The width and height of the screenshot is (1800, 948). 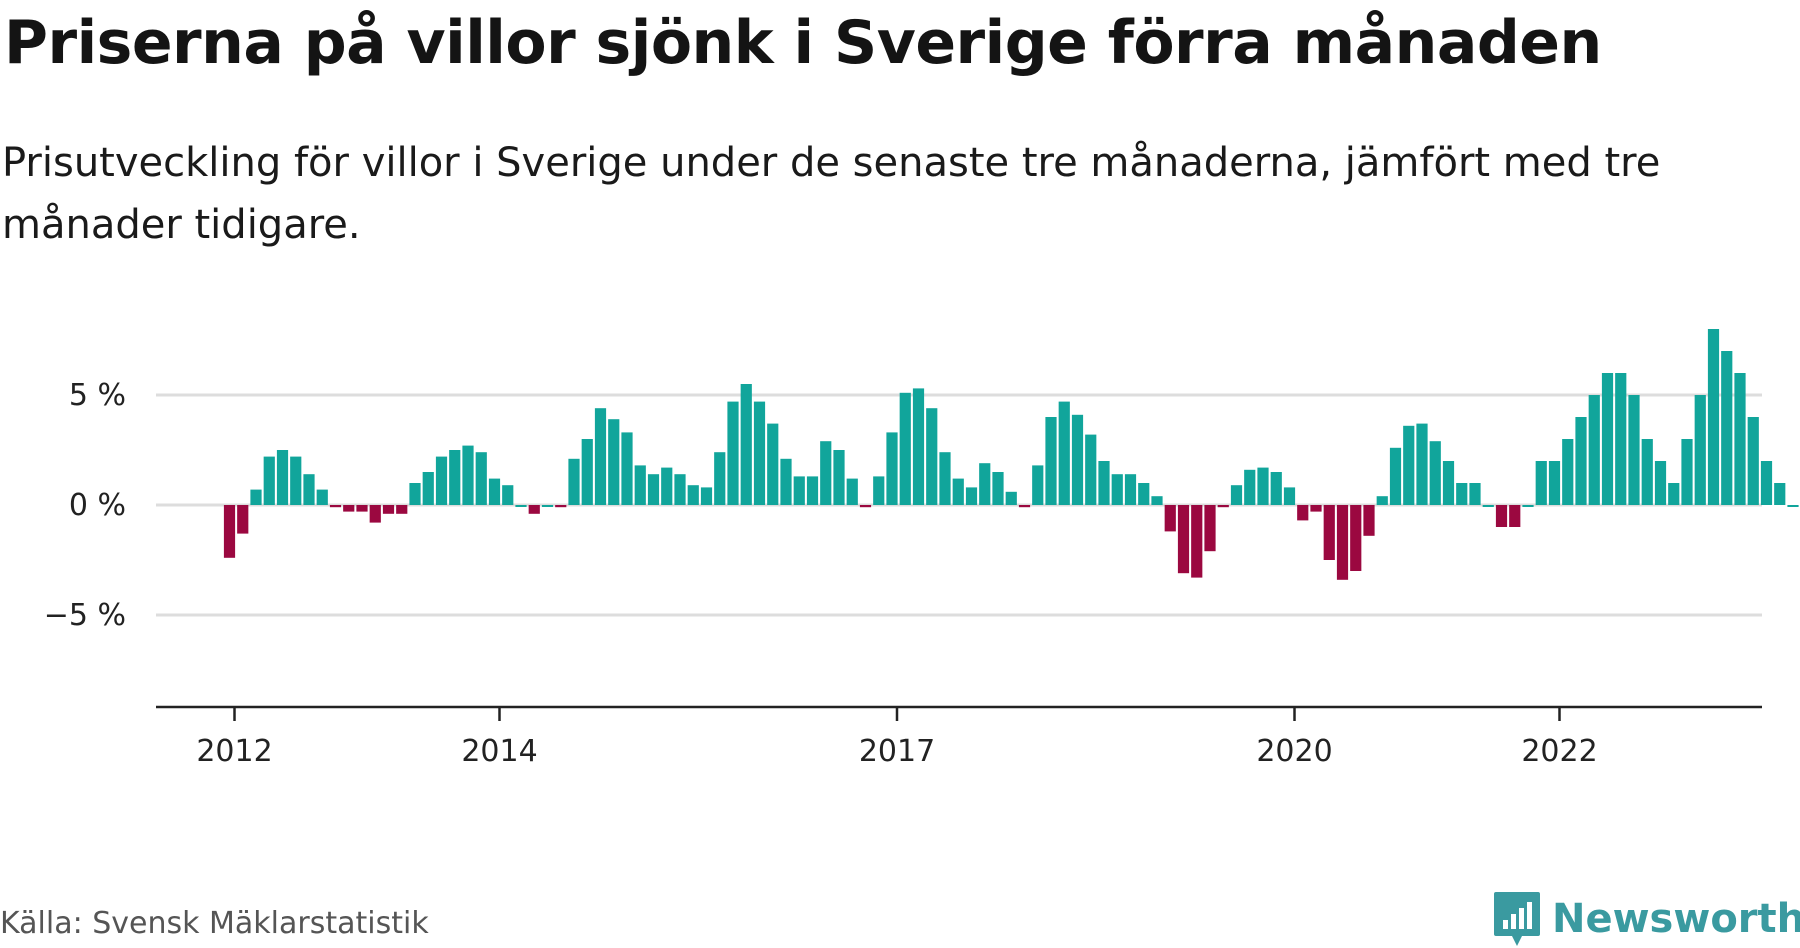 I want to click on y-tick-label: 5 %, so click(x=97, y=395).